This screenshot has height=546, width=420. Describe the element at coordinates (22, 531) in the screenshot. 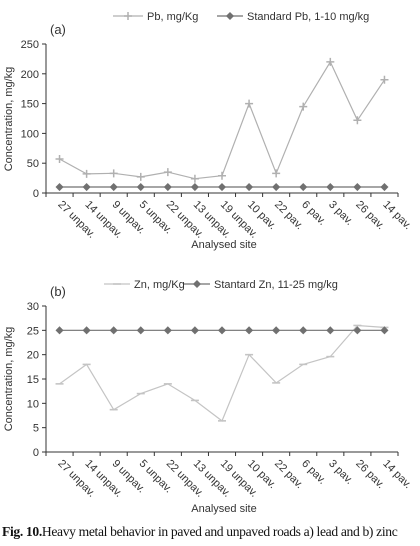

I see `caption-label: Fig. 10.` at that location.